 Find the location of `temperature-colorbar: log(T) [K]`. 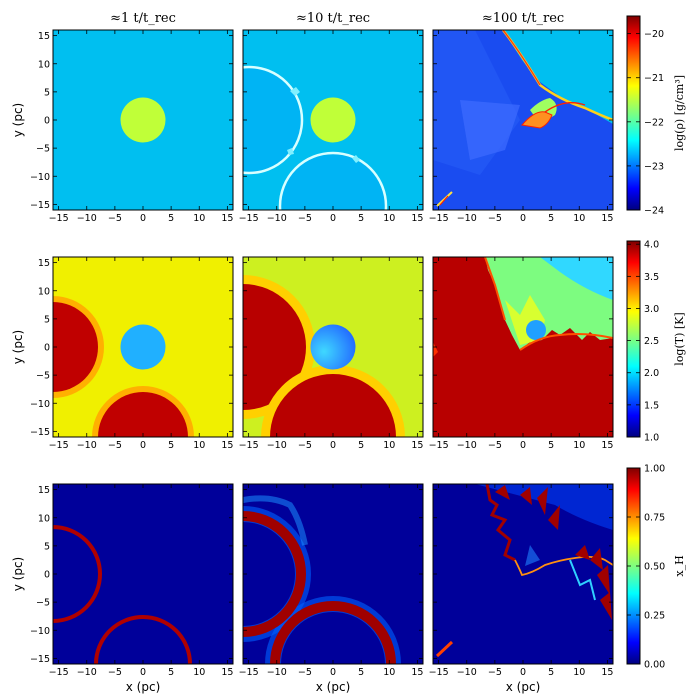

temperature-colorbar: log(T) [K] is located at coordinates (656, 339).